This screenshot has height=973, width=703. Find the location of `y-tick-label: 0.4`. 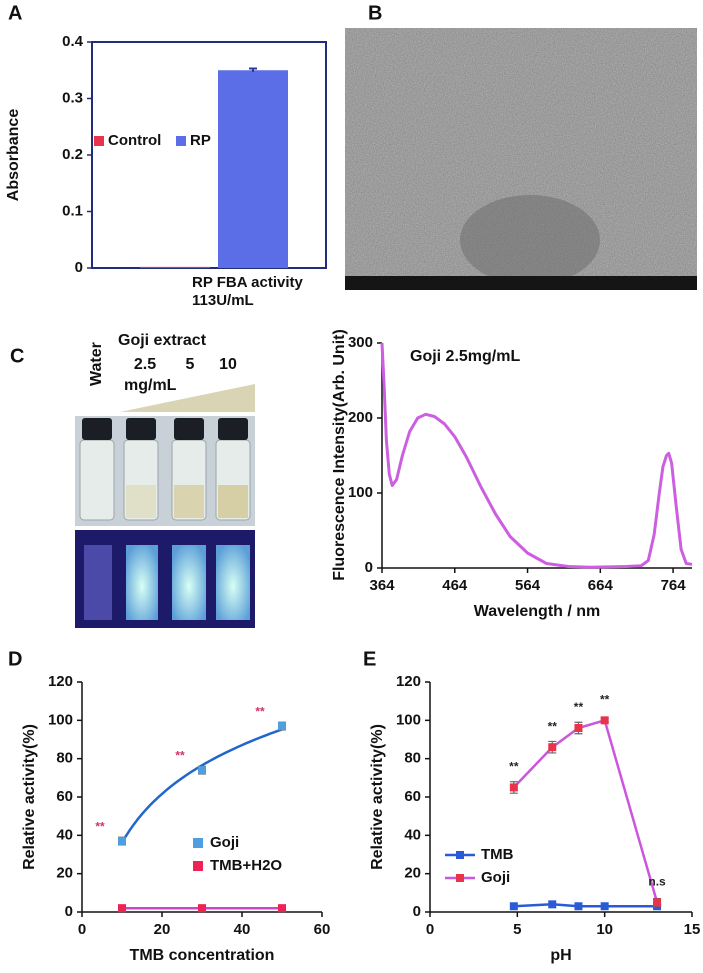

y-tick-label: 0.4 is located at coordinates (73, 41).